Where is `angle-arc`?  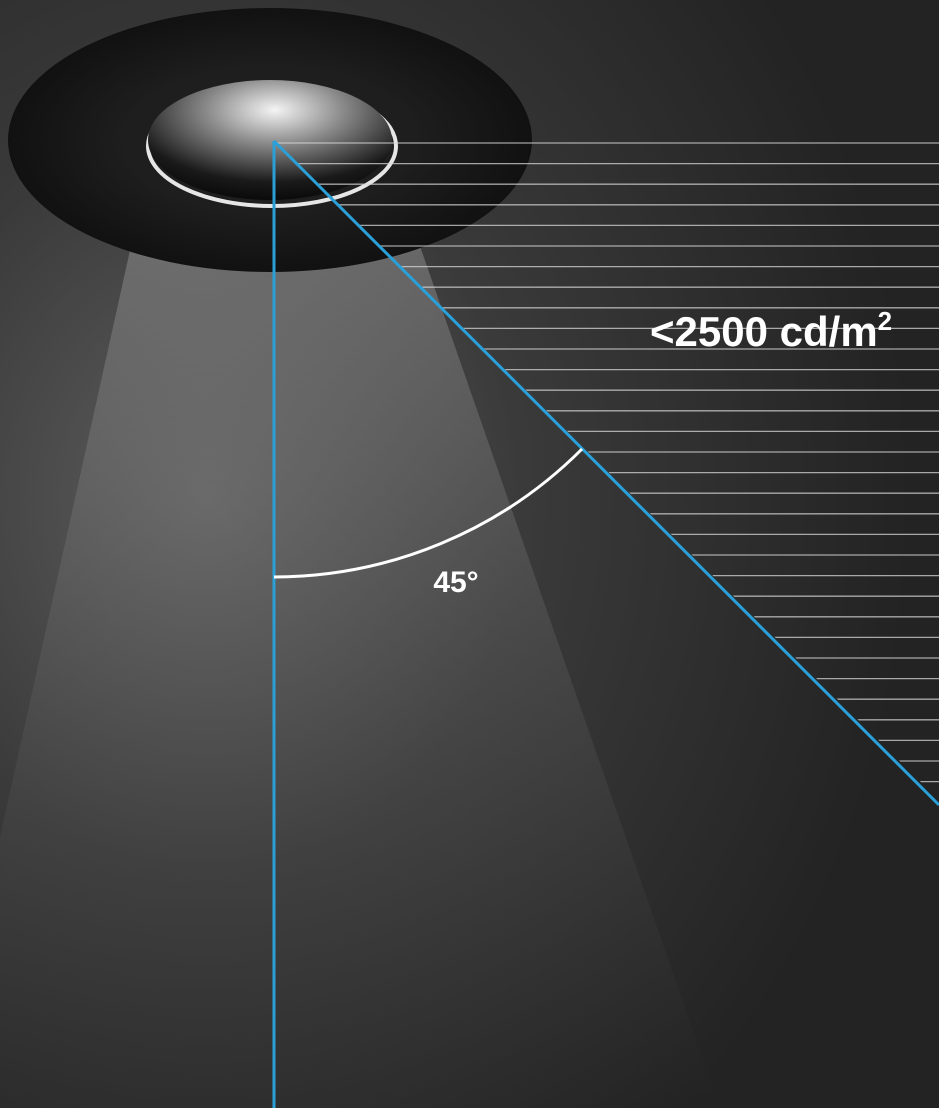 angle-arc is located at coordinates (428, 513).